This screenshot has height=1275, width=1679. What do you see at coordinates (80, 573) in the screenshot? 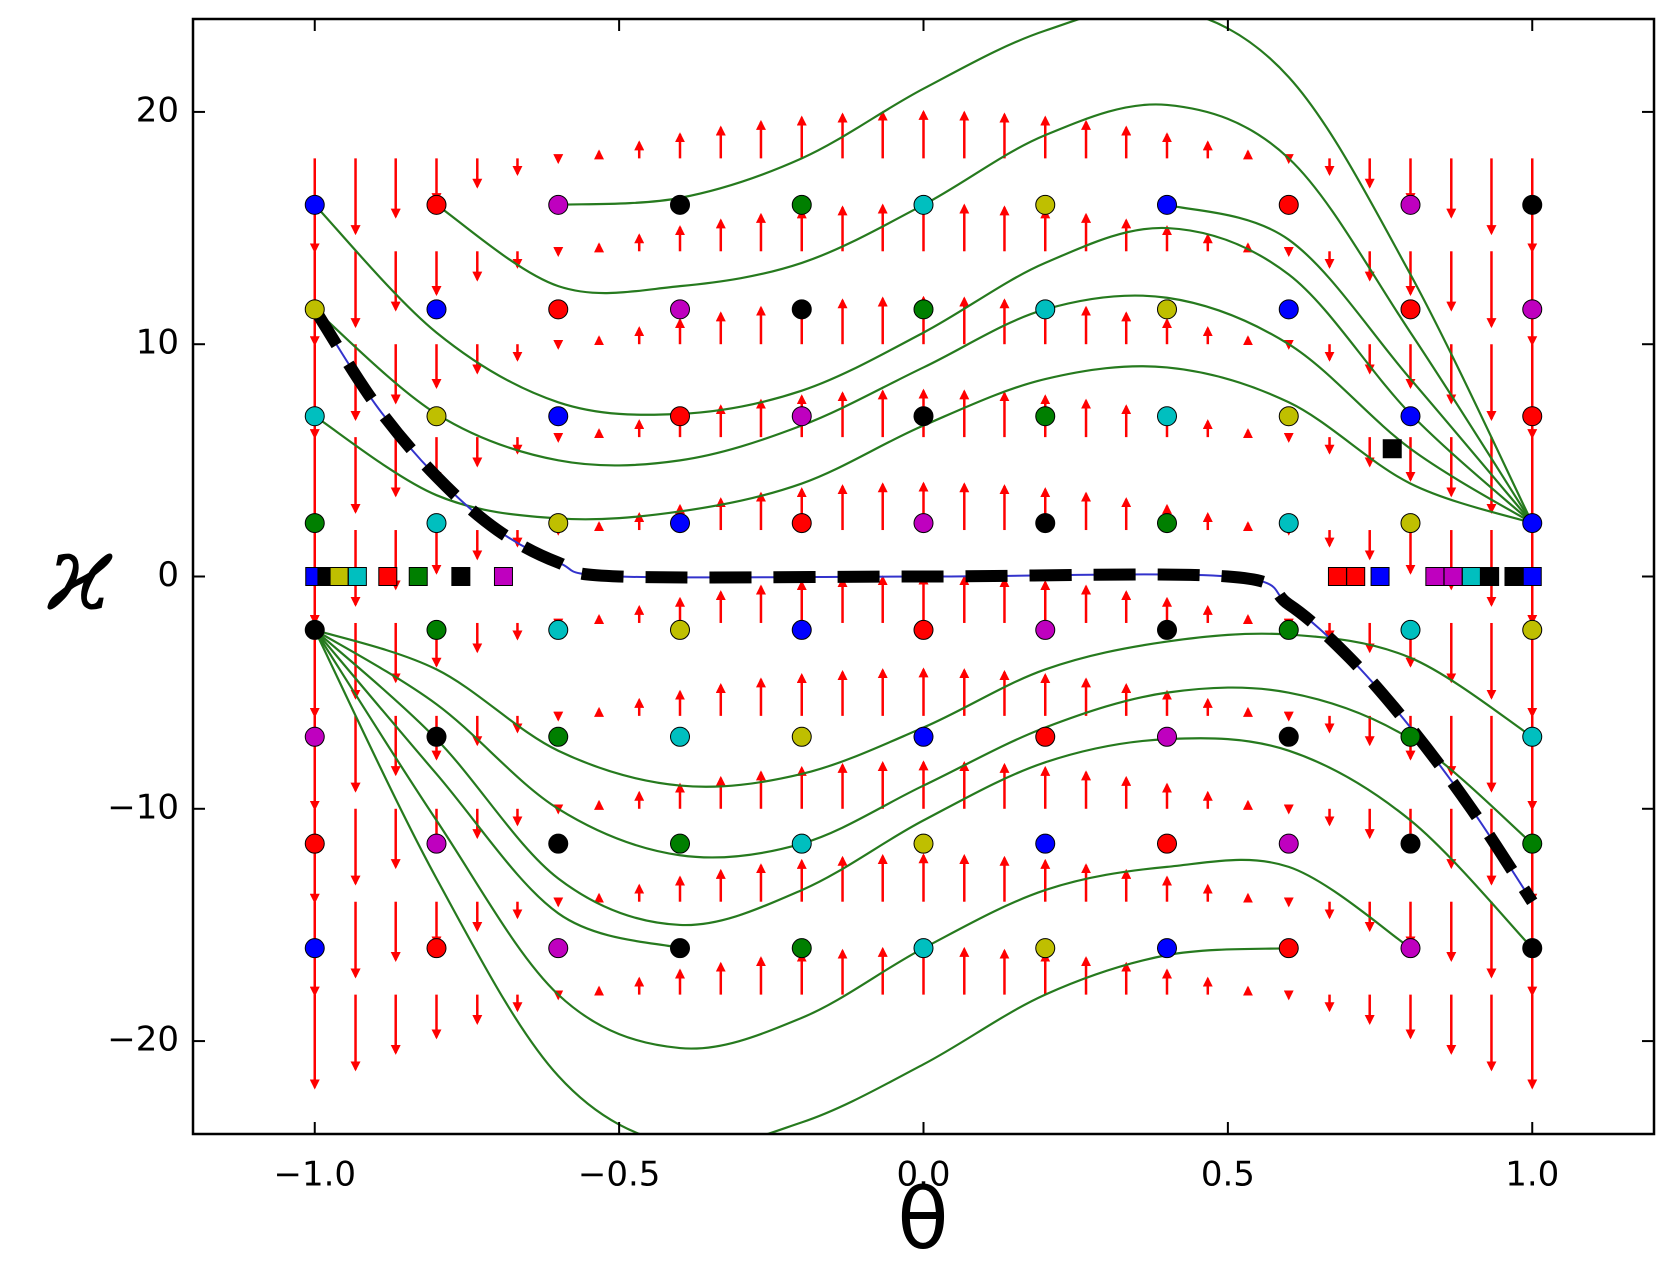
I see `y-axis-label: ϰ` at bounding box center [80, 573].